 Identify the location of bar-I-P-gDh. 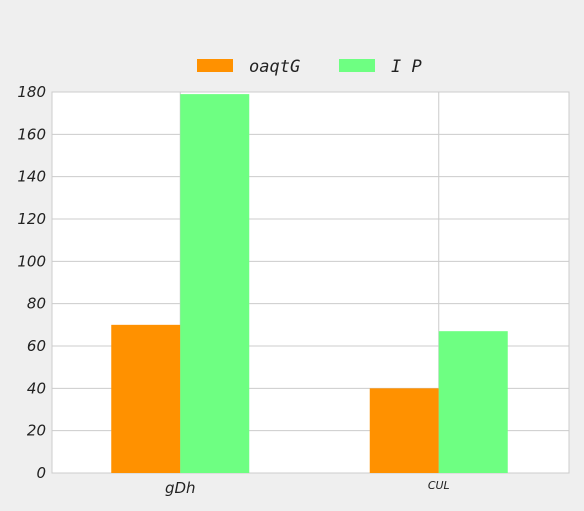
(215, 283).